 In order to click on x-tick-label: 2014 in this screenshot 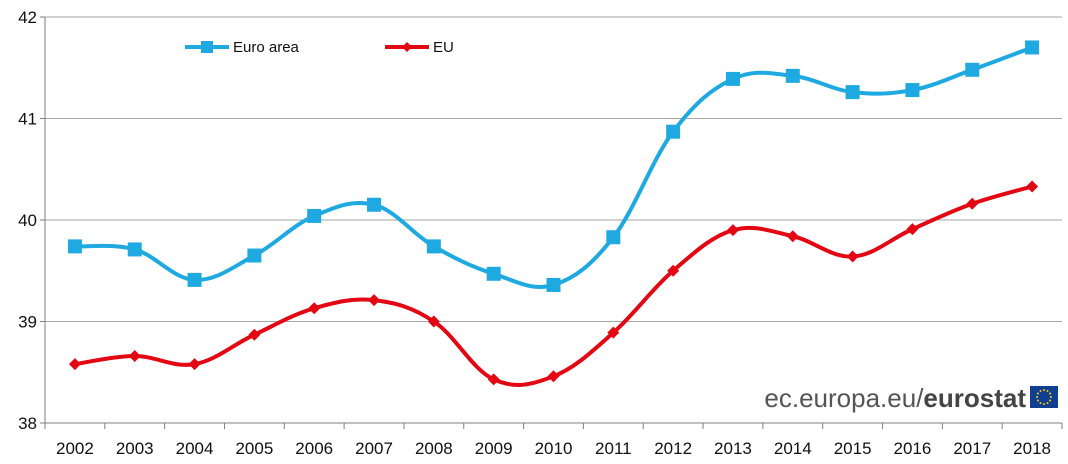, I will do `click(793, 448)`.